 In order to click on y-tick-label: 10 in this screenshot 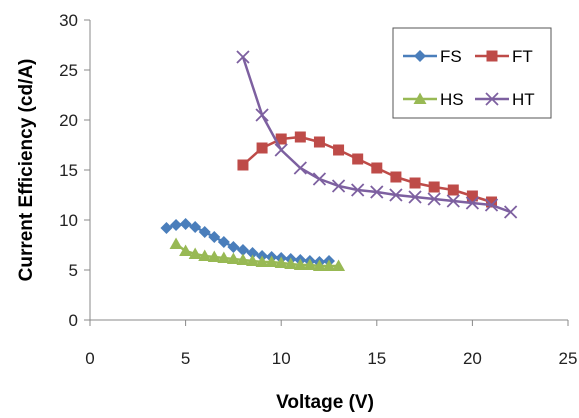, I will do `click(68, 220)`.